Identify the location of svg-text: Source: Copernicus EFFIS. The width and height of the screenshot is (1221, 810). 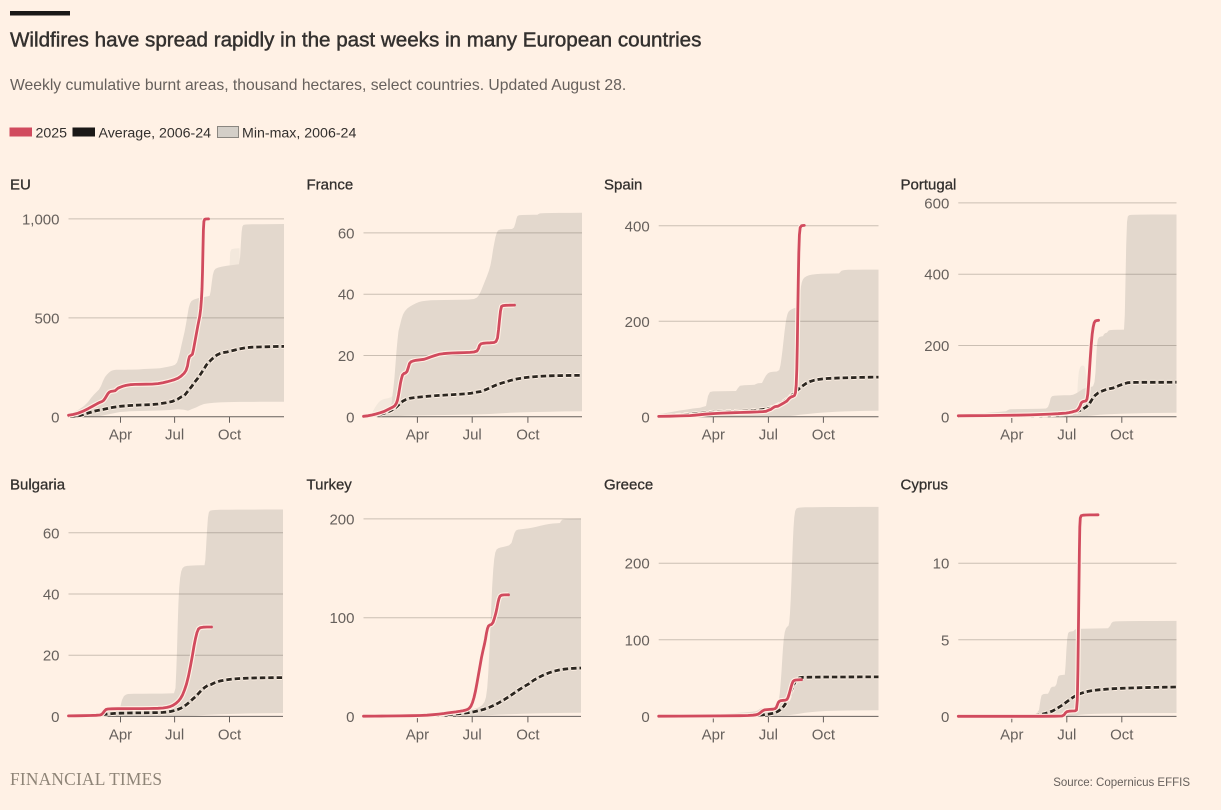
(1121, 783).